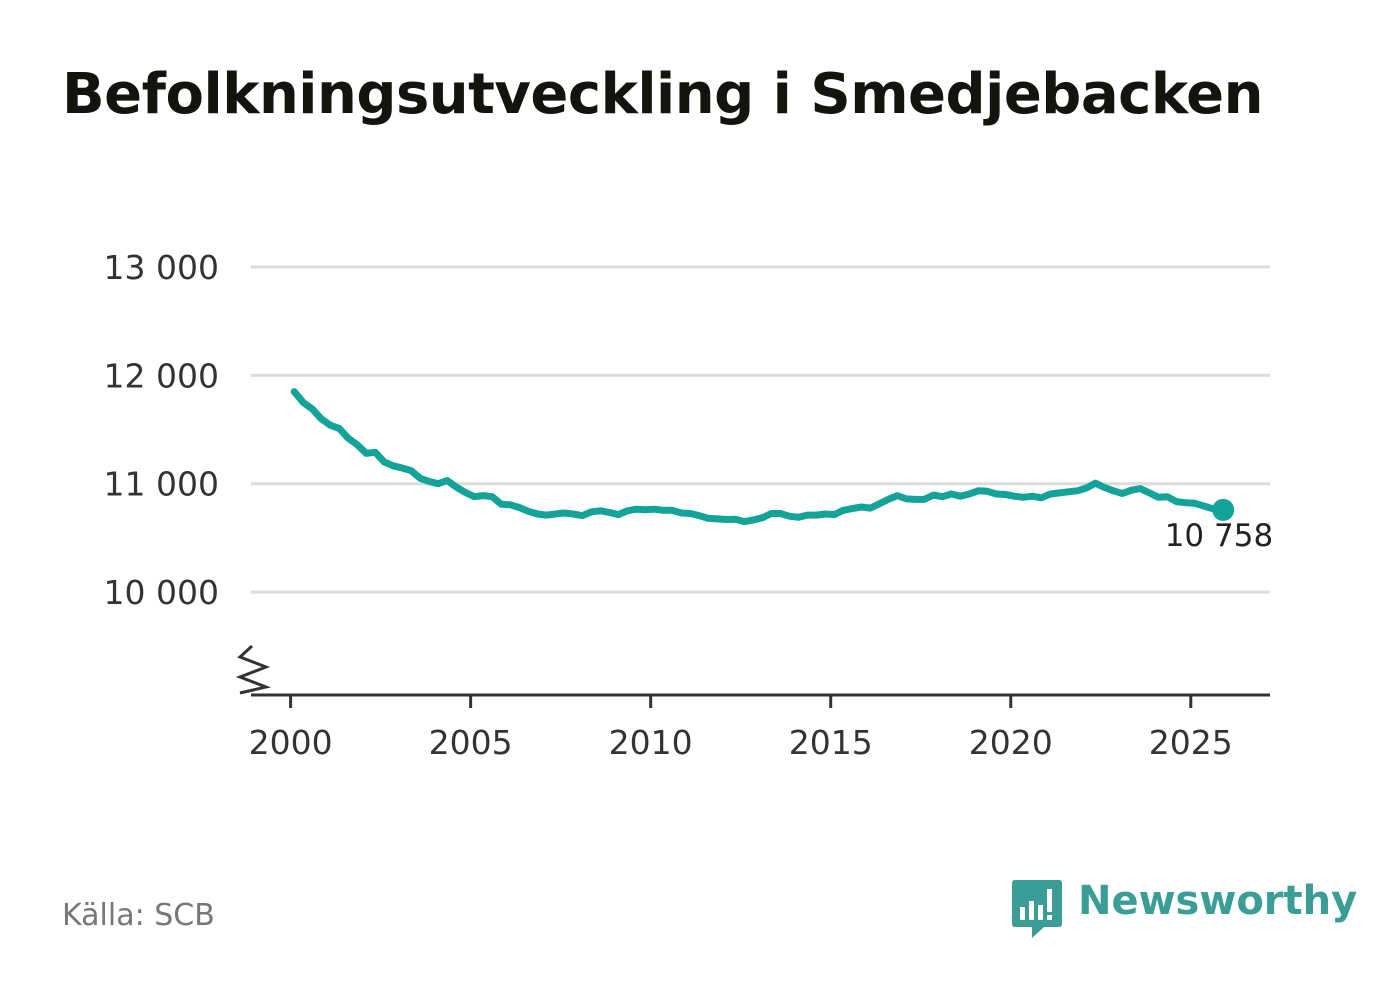 This screenshot has height=999, width=1382. Describe the element at coordinates (662, 94) in the screenshot. I see `chart-title: Befolkningsutveckling i Smedjebacken` at that location.